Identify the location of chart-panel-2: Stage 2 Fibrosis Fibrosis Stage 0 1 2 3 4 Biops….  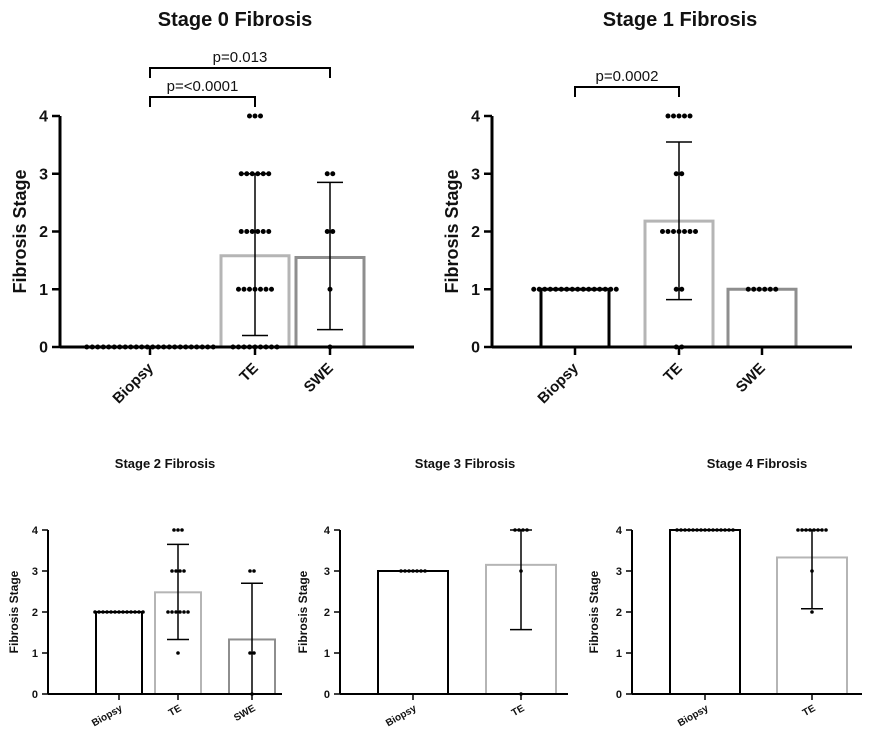
(144, 592).